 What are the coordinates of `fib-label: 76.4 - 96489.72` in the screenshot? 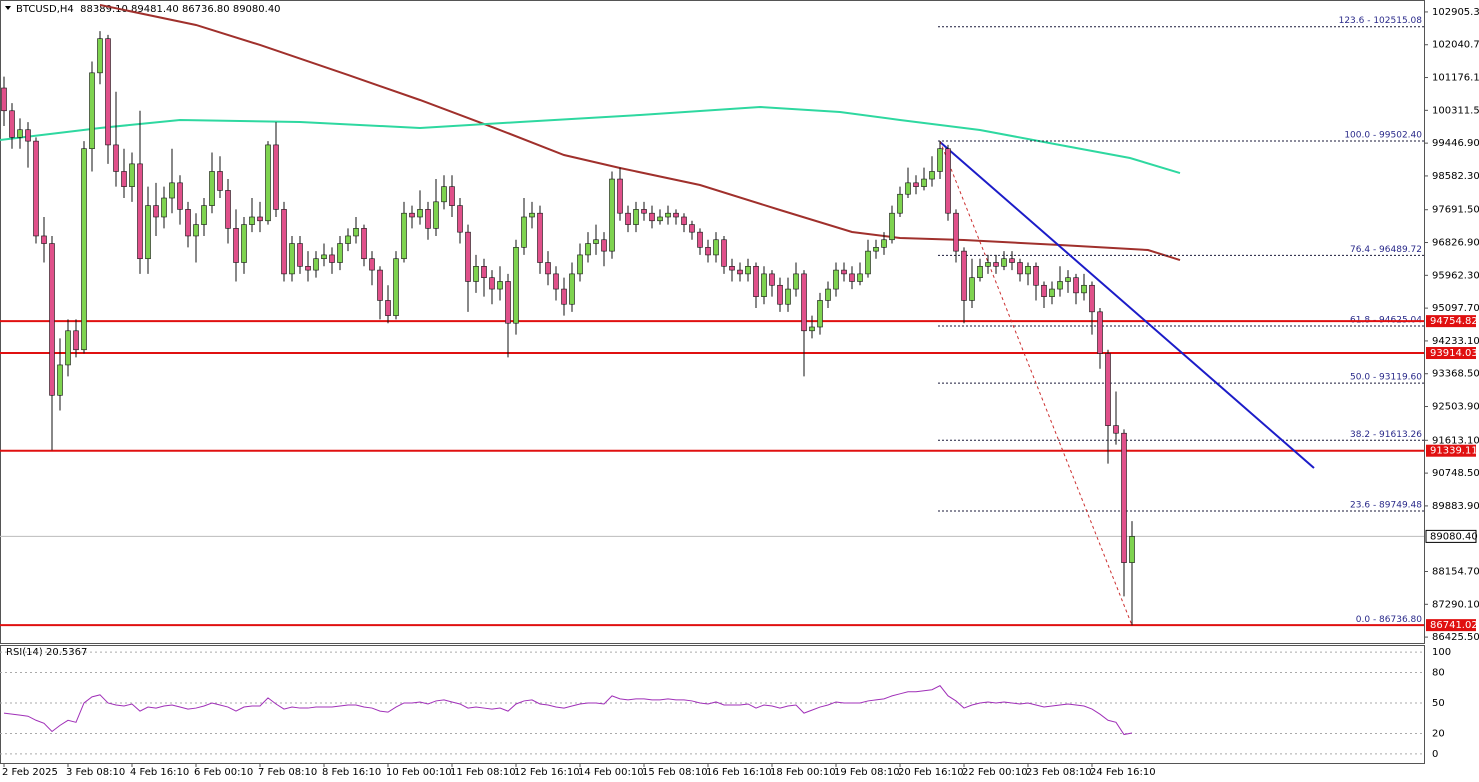 It's located at (1386, 250).